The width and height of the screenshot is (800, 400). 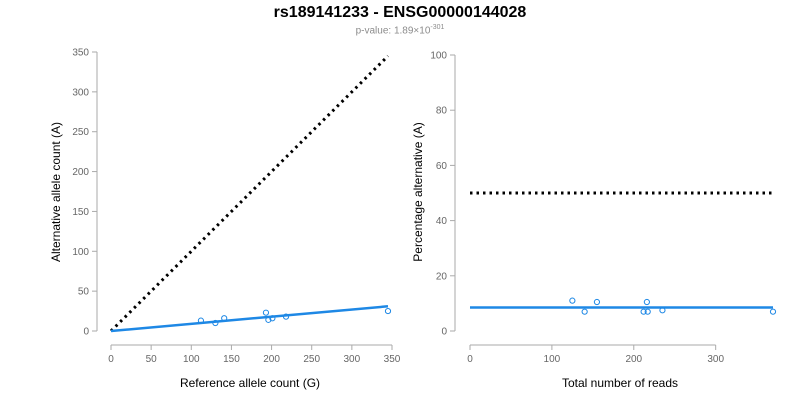 What do you see at coordinates (715, 359) in the screenshot?
I see `right-x-tick-label: 300` at bounding box center [715, 359].